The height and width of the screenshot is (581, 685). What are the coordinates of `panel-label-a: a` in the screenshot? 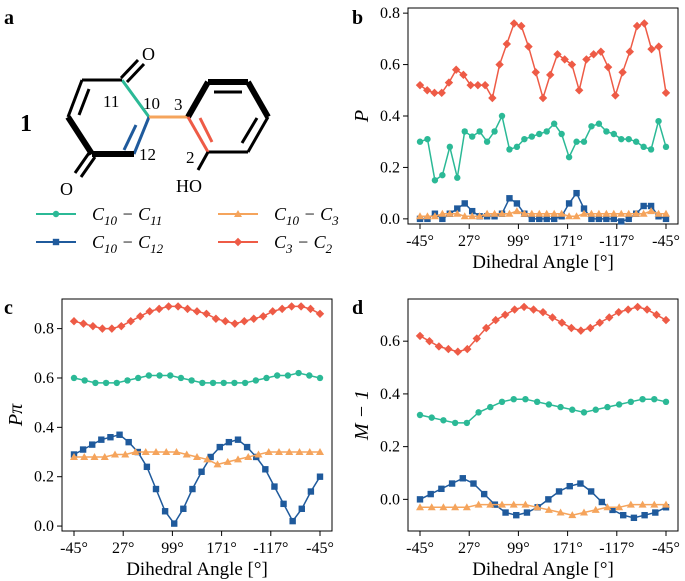 It's located at (9, 18).